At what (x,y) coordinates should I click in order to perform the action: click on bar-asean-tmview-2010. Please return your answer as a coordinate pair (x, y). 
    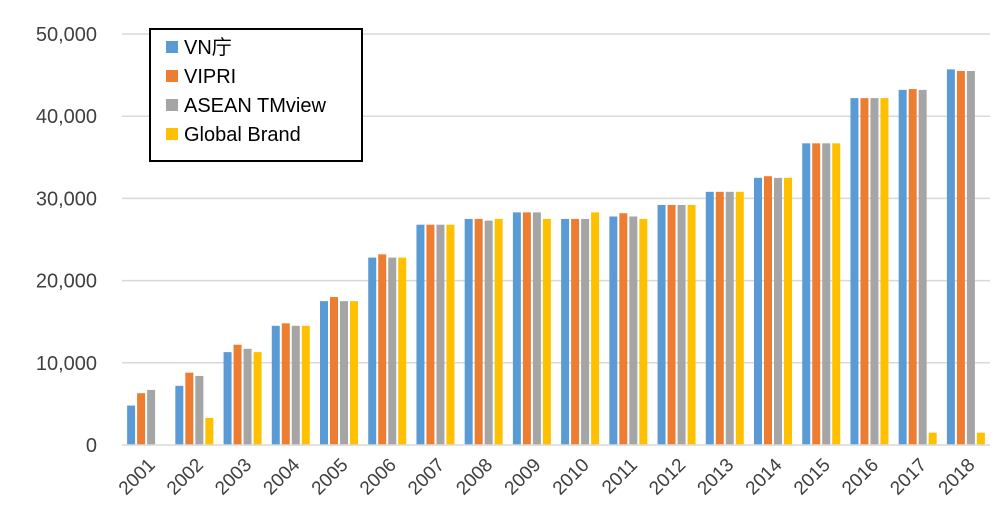
    Looking at the image, I should click on (585, 331).